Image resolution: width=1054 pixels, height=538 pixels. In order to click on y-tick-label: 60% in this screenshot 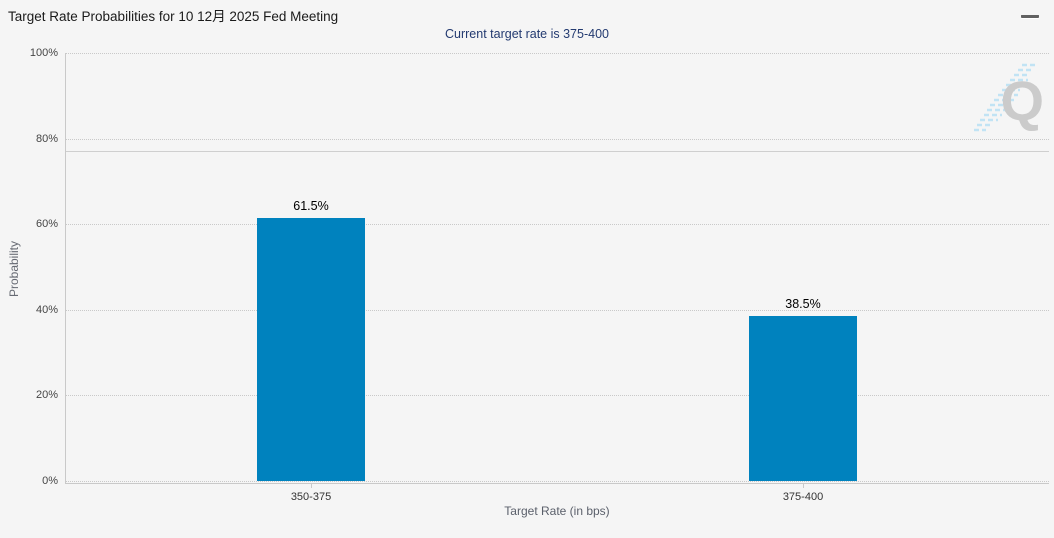, I will do `click(46, 224)`.